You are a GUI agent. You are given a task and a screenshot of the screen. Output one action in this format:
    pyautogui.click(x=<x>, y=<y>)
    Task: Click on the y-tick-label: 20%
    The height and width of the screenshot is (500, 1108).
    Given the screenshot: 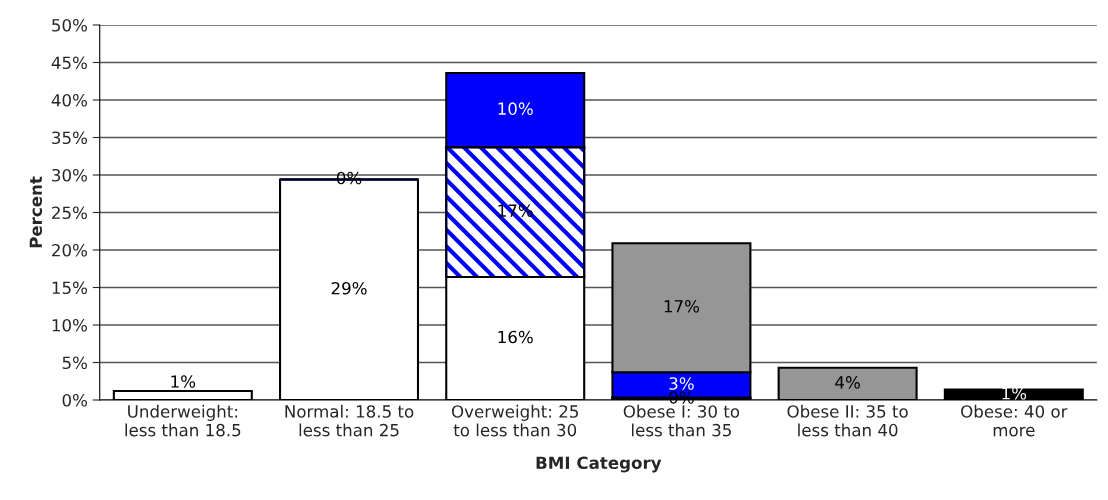 What is the action you would take?
    pyautogui.click(x=69, y=250)
    